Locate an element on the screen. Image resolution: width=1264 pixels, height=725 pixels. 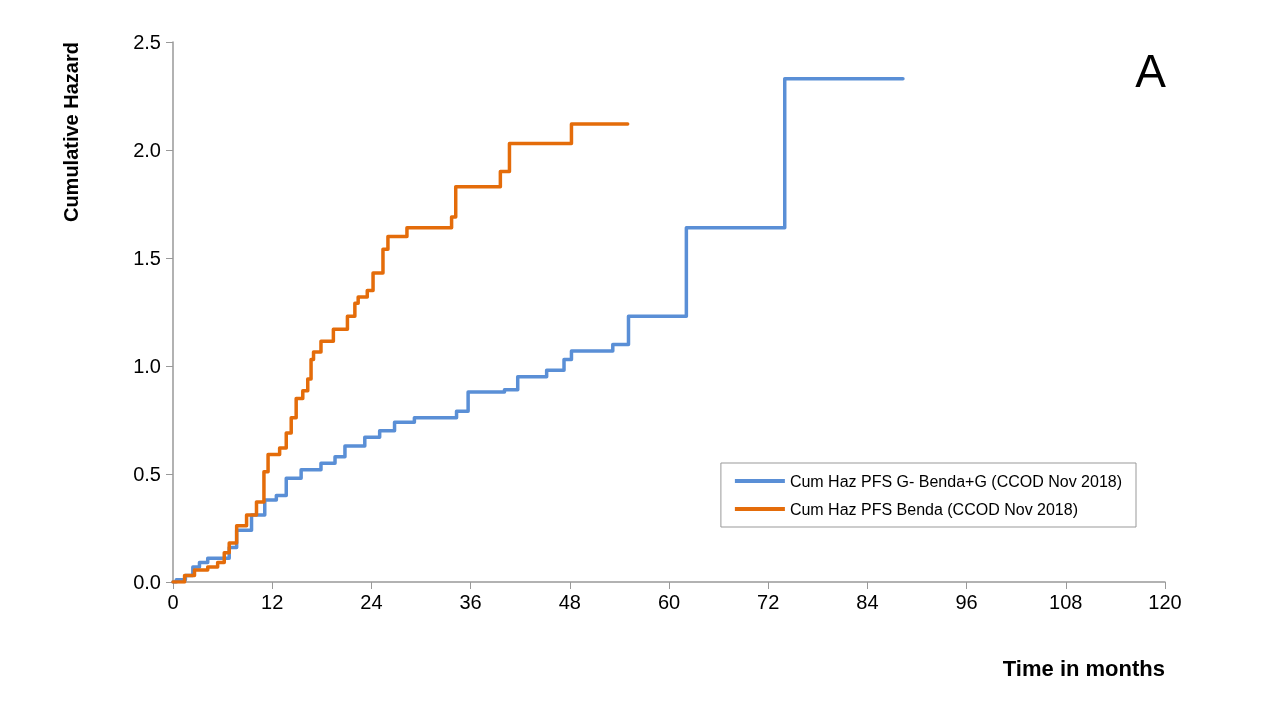
legend-label: Cum Haz PFS G- Benda+G (CCOD Nov 2018) is located at coordinates (955, 481).